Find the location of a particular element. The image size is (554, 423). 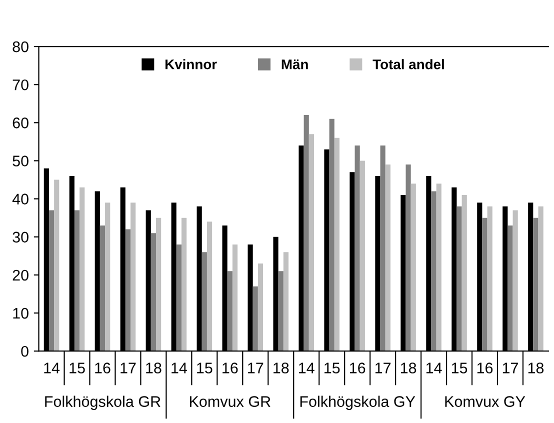

y-tick-label: 0 is located at coordinates (24, 351).